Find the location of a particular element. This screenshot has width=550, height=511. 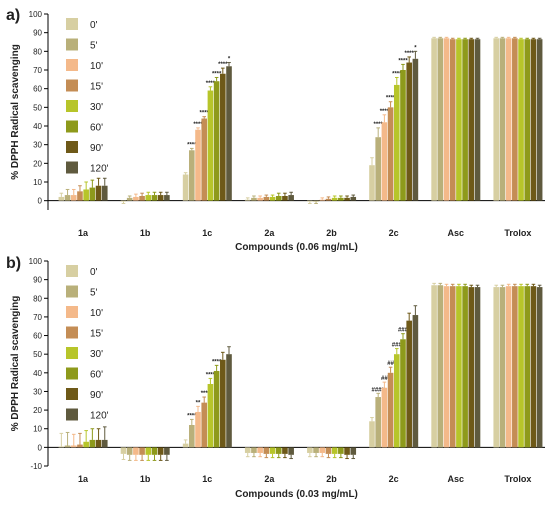

y-tick-label: 60 is located at coordinates (37, 336).